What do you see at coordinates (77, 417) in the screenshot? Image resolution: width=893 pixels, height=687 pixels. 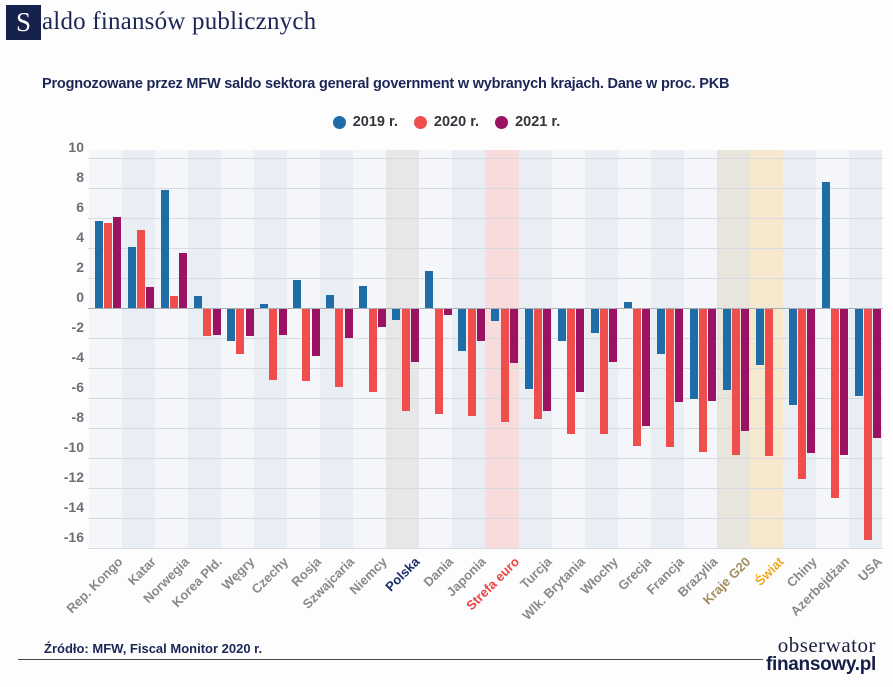 I see `y-axis-tick-label: -8` at bounding box center [77, 417].